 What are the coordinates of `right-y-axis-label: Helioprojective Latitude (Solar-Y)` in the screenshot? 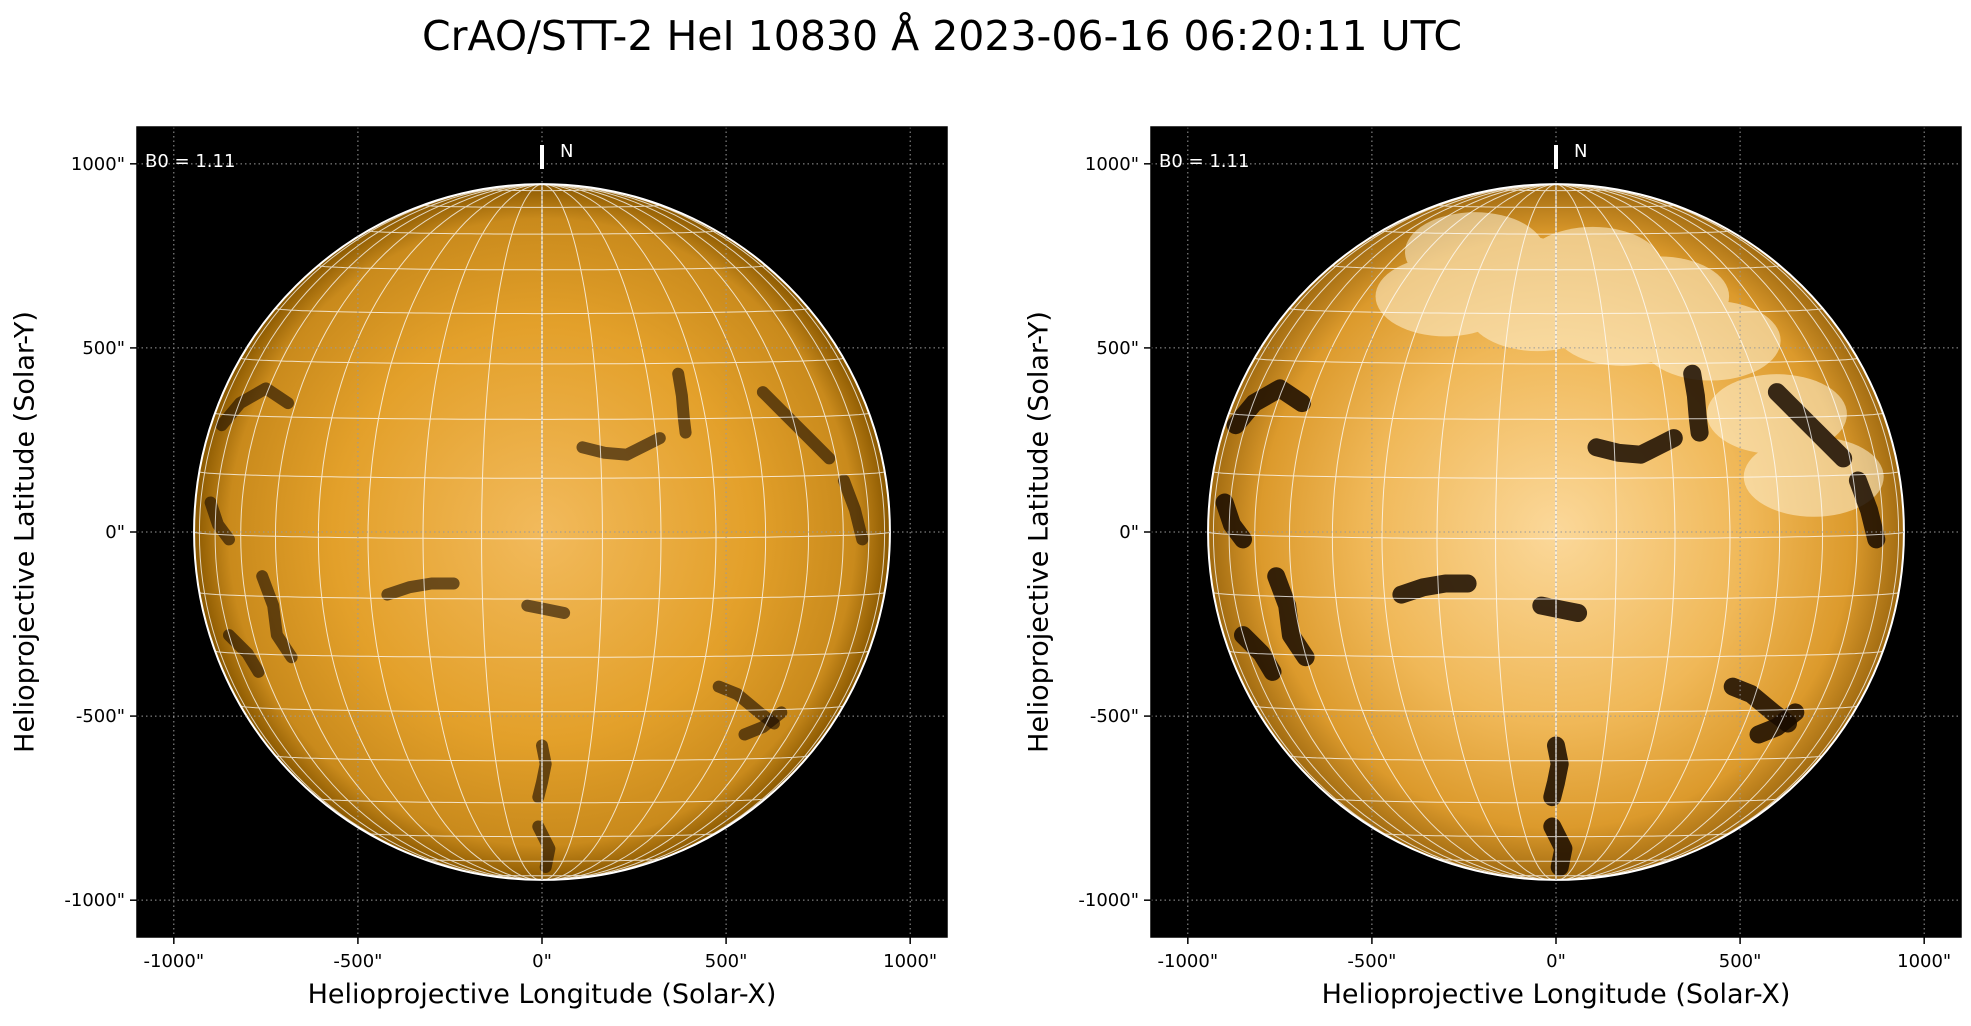 It's located at (1039, 532).